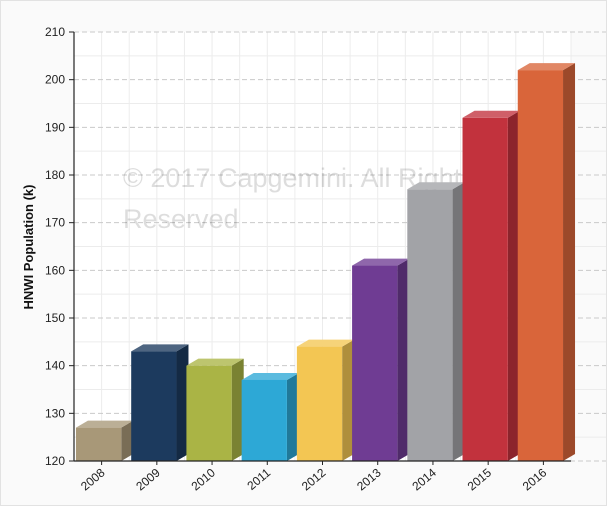 The width and height of the screenshot is (607, 506). I want to click on x-tick-label-2009: 2009, so click(148, 479).